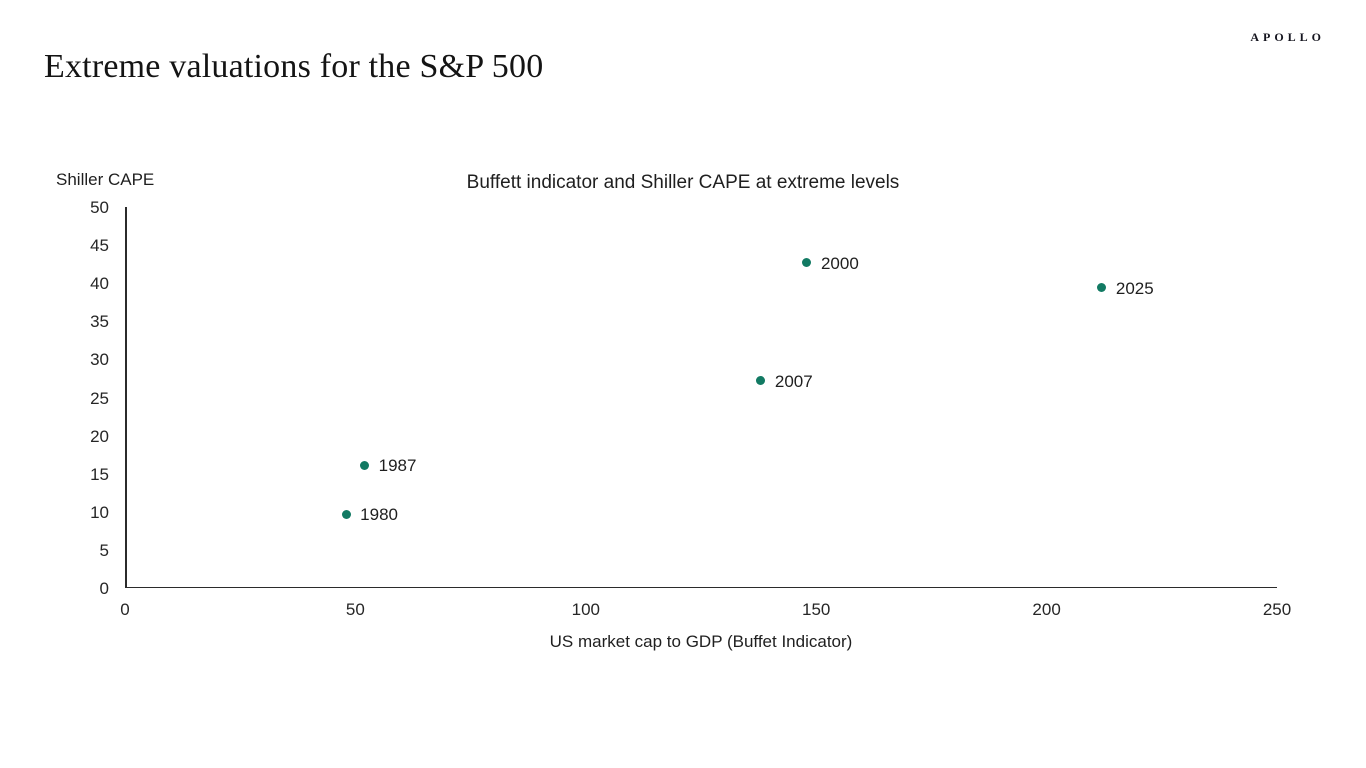 This screenshot has width=1366, height=768. Describe the element at coordinates (126, 397) in the screenshot. I see `y-axis-line` at that location.